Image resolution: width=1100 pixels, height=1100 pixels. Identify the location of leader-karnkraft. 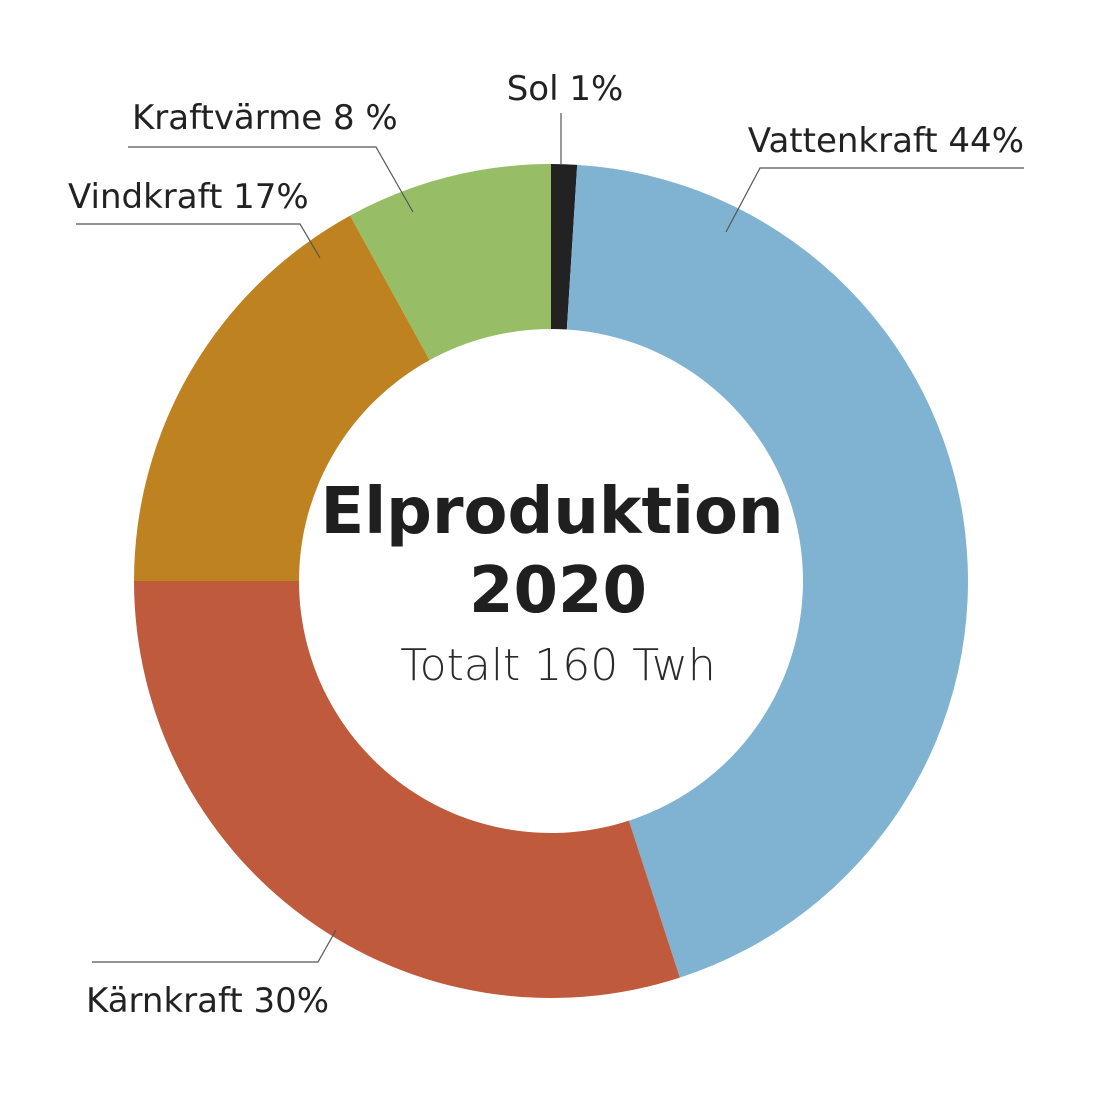
(214, 946).